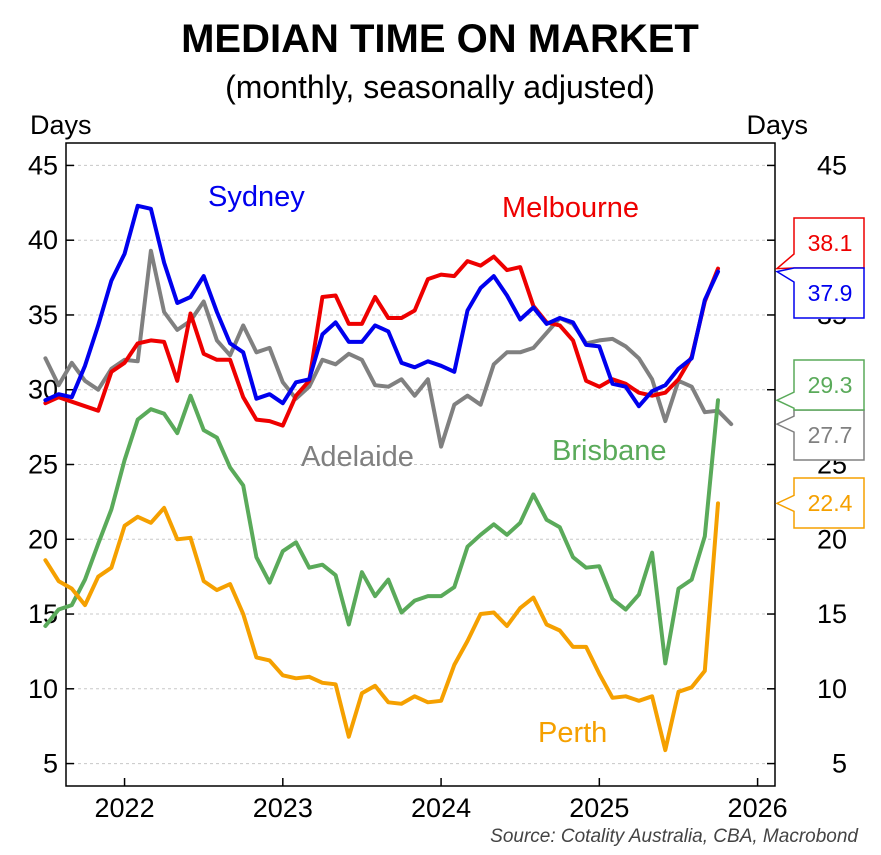  Describe the element at coordinates (43, 539) in the screenshot. I see `y-tick-label-left-20: 20` at that location.